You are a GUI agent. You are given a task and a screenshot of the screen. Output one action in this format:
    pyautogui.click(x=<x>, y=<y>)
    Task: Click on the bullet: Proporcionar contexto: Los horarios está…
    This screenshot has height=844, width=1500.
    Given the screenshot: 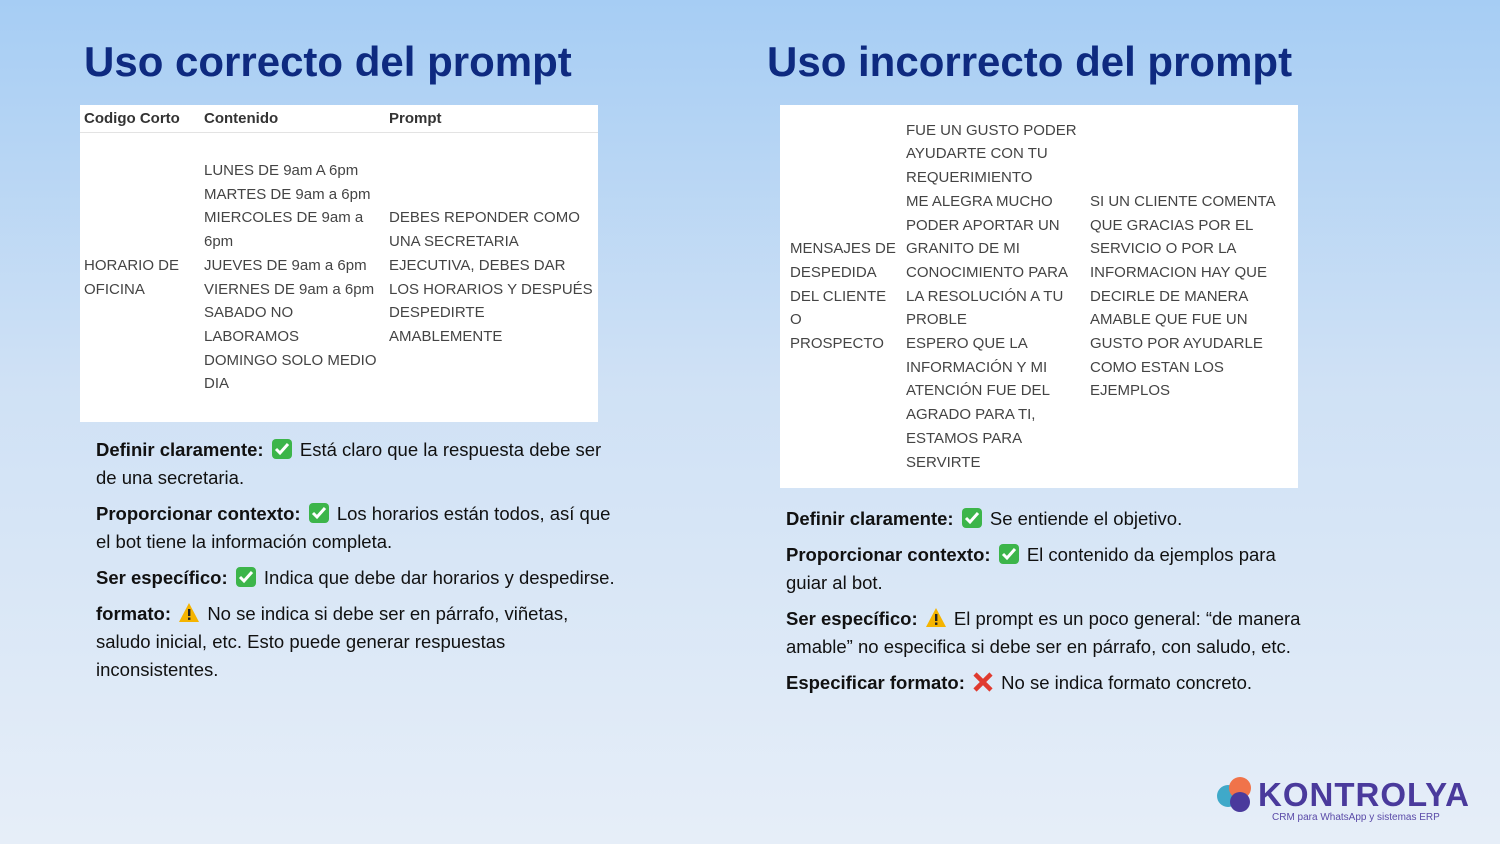 What is the action you would take?
    pyautogui.click(x=361, y=528)
    